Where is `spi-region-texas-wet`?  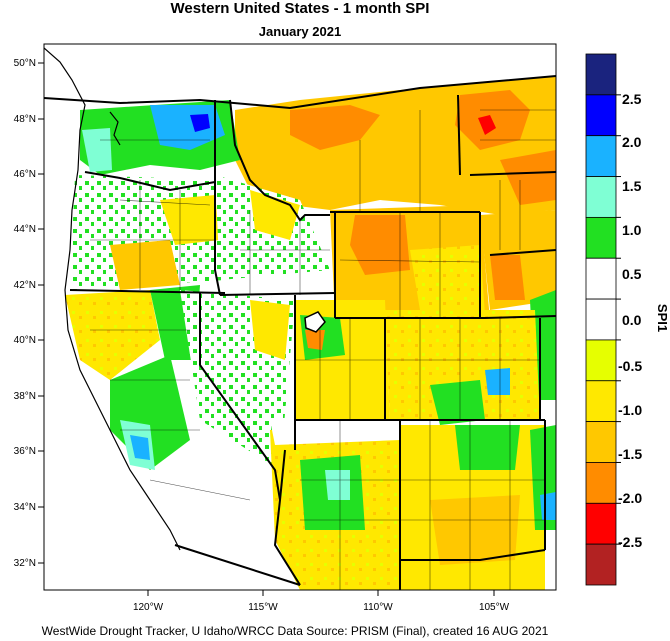 spi-region-texas-wet is located at coordinates (548, 506).